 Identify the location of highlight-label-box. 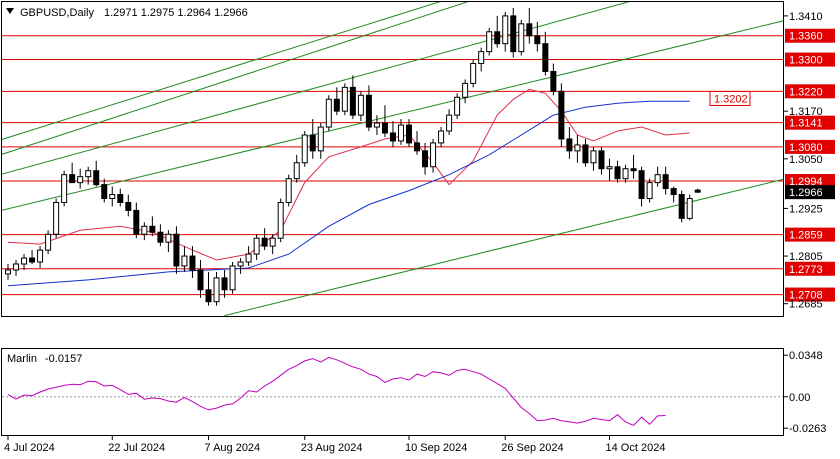
(730, 98).